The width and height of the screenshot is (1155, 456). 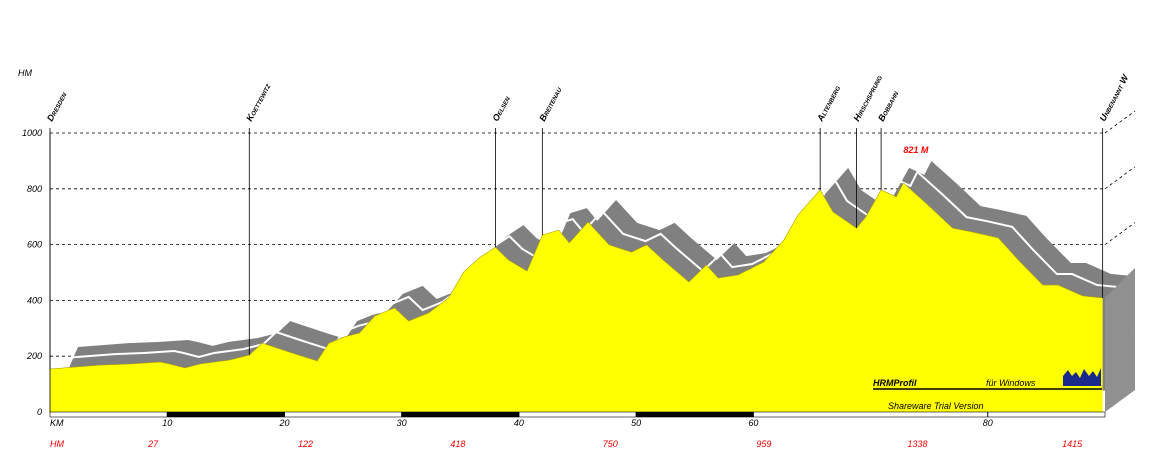 I want to click on climb-value: 1338, so click(x=917, y=444).